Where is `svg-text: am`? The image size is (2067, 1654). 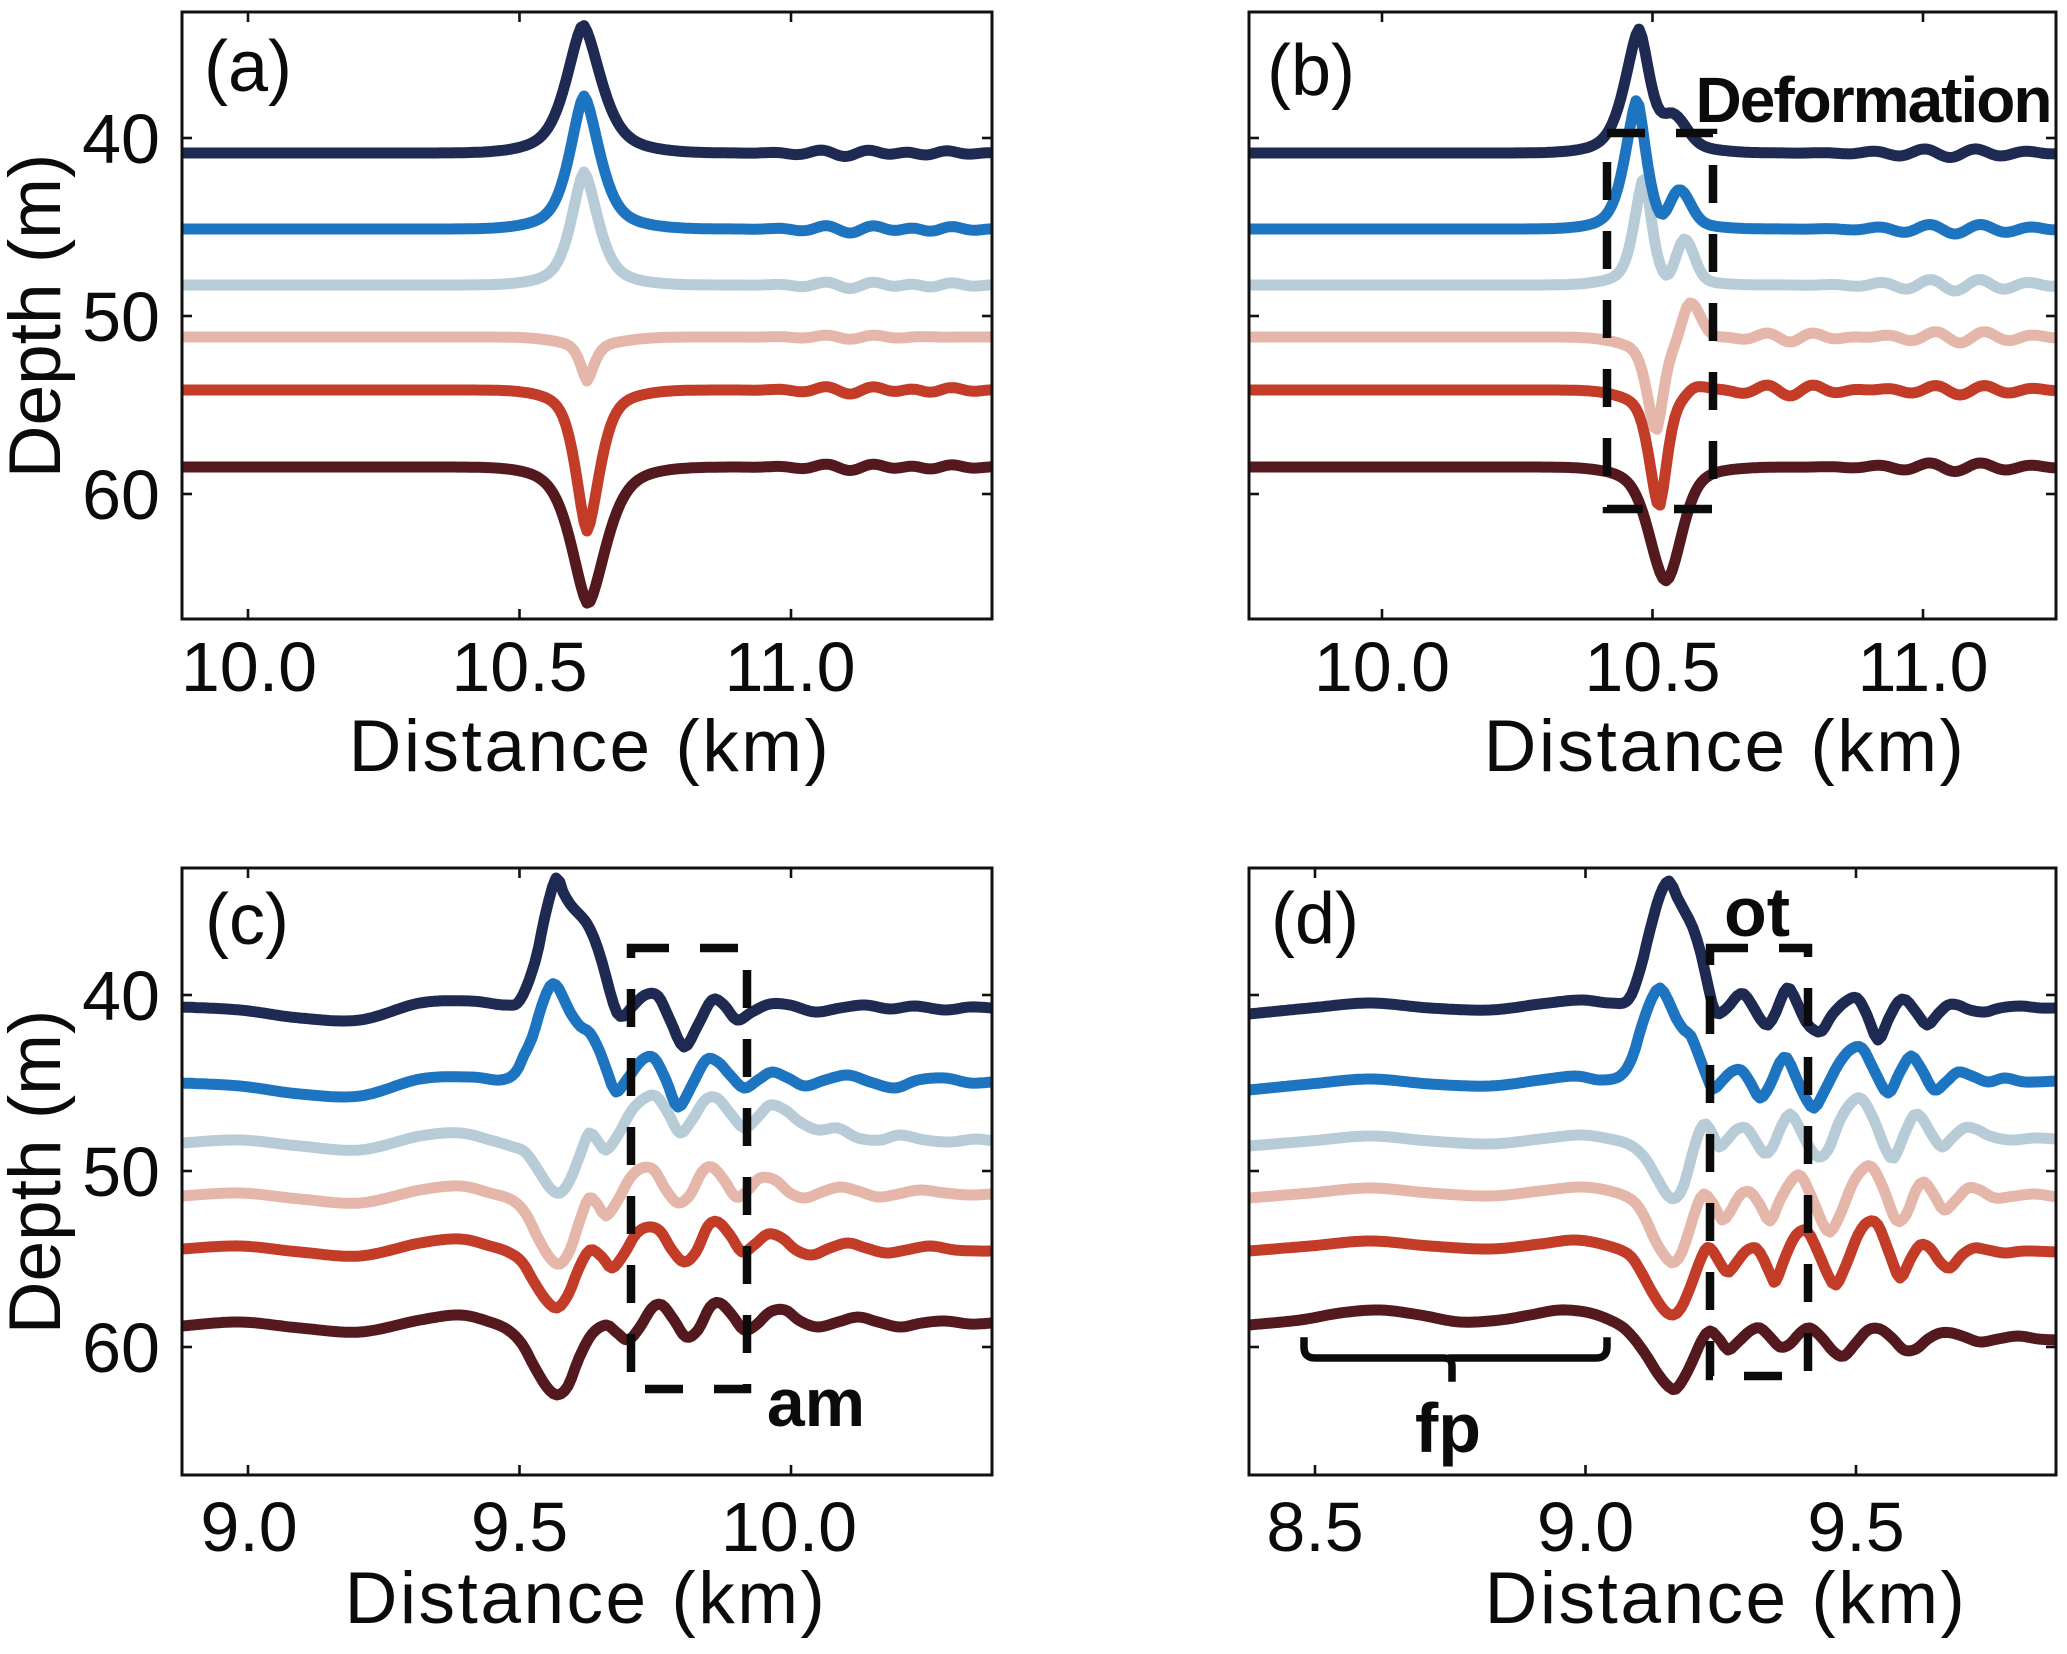 svg-text: am is located at coordinates (816, 1403).